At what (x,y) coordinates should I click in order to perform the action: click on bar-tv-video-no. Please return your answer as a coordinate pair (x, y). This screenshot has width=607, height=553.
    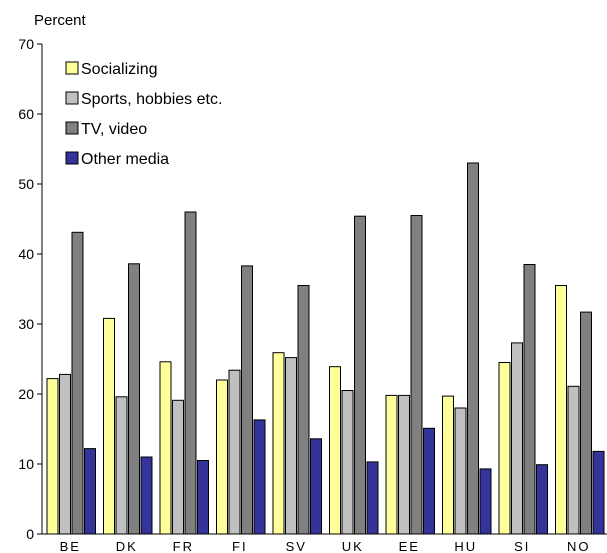
    Looking at the image, I should click on (586, 423).